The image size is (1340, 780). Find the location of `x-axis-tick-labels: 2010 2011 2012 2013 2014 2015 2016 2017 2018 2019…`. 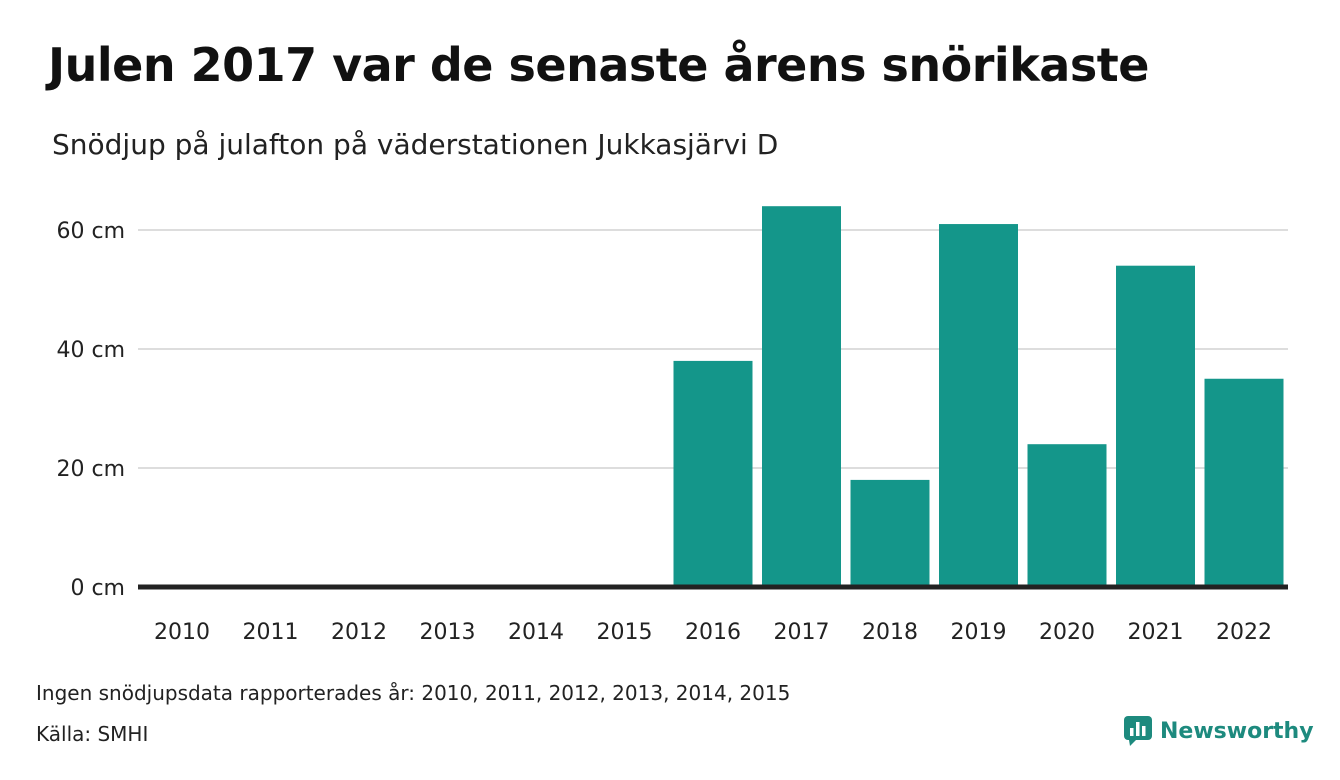

x-axis-tick-labels: 2010 2011 2012 2013 2014 2015 2016 2017 2018 2019… is located at coordinates (713, 632).